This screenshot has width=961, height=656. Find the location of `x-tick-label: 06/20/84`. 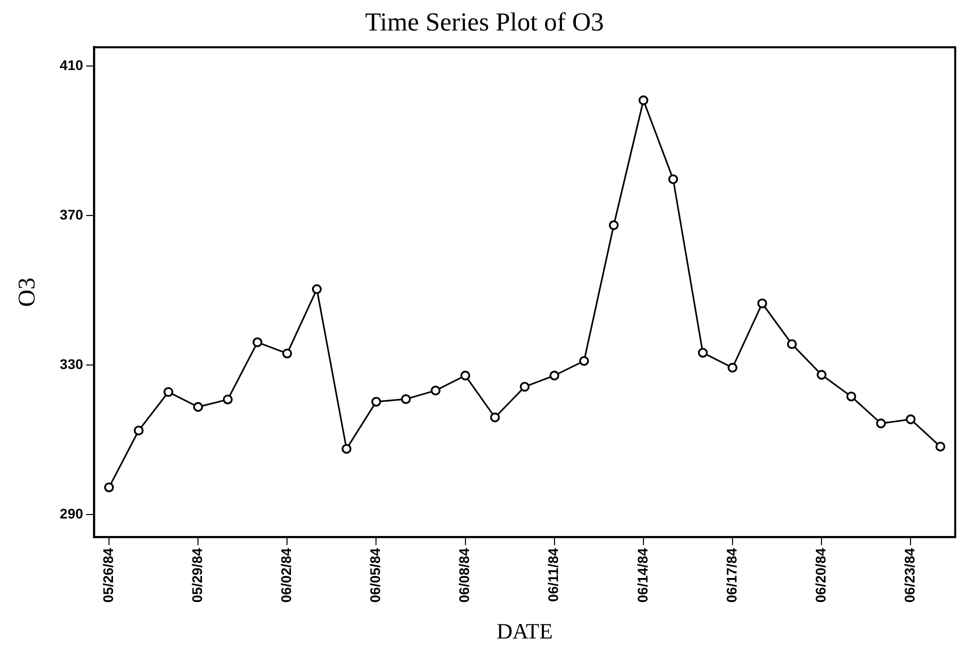

x-tick-label: 06/20/84 is located at coordinates (820, 575).